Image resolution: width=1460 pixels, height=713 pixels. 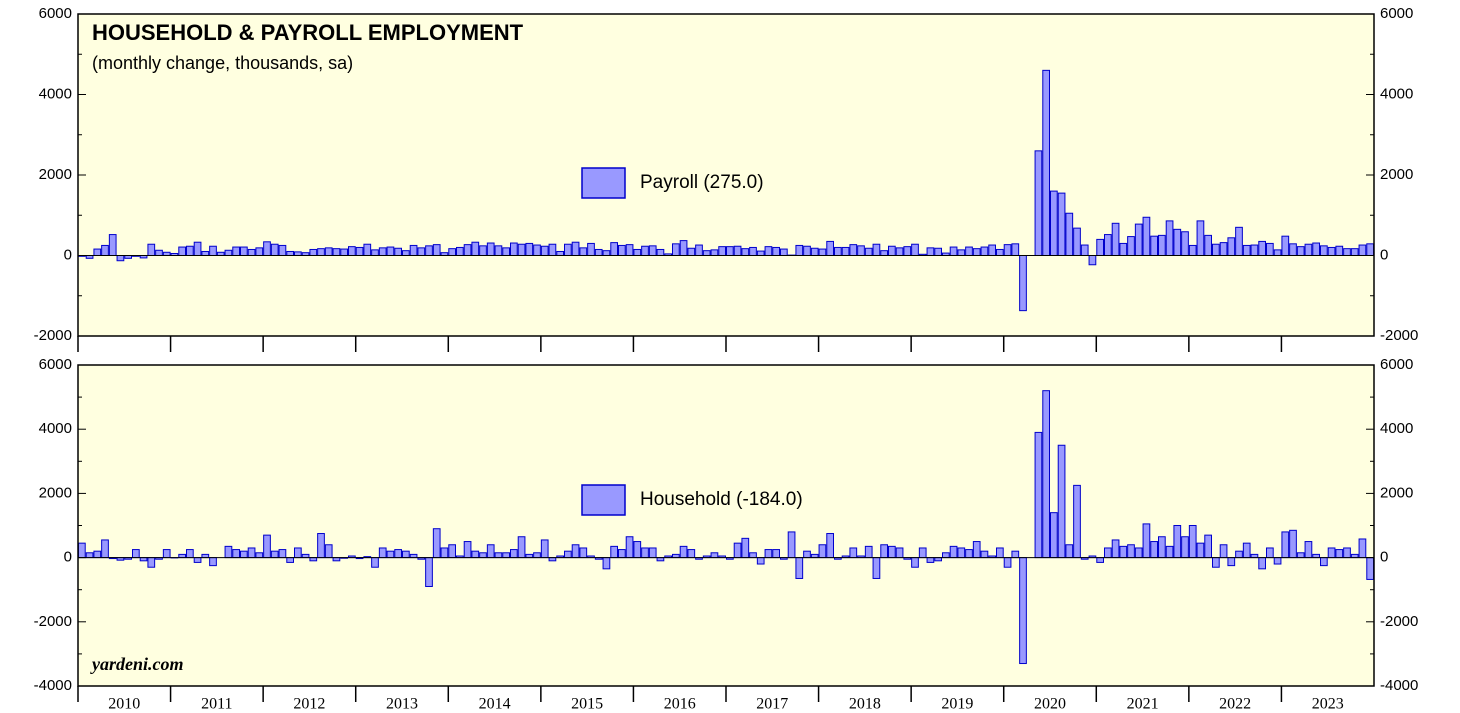 I want to click on y-tick-label: 2000, so click(x=55, y=174).